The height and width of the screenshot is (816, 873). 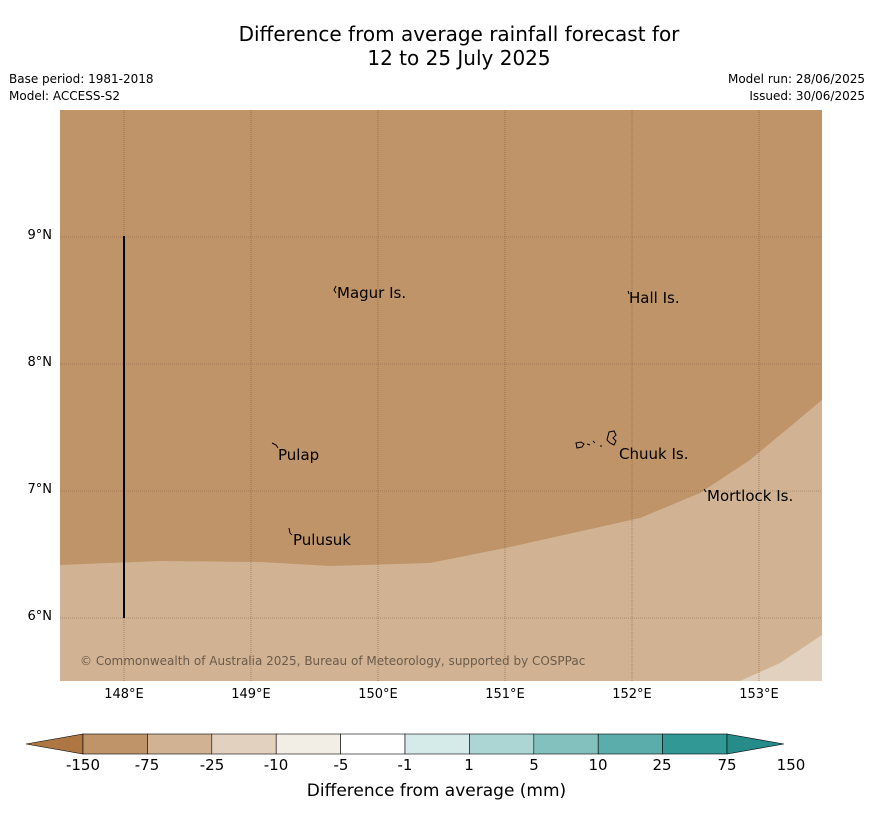 I want to click on colorbar-label: -5, so click(x=341, y=765).